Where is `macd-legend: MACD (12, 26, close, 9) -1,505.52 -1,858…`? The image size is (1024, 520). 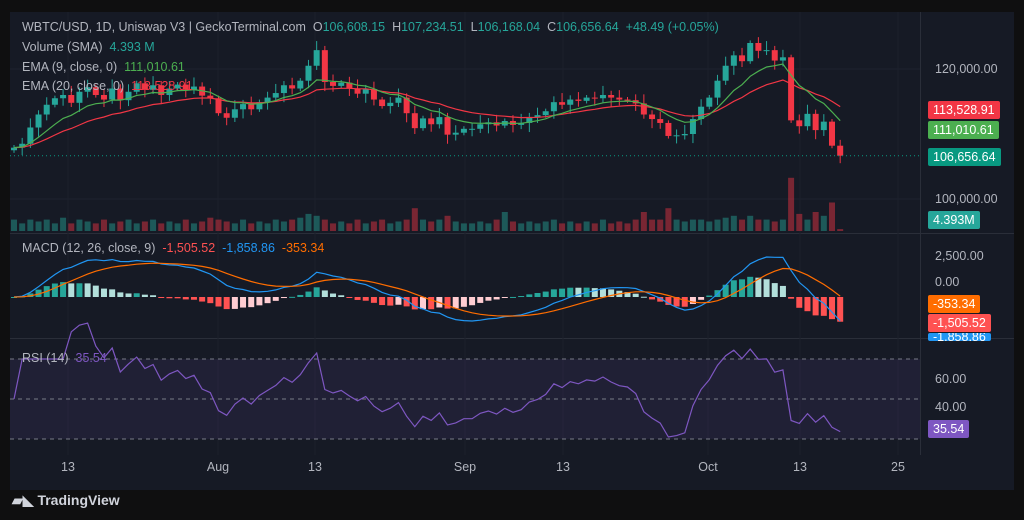 macd-legend: MACD (12, 26, close, 9) -1,505.52 -1,858… is located at coordinates (173, 248).